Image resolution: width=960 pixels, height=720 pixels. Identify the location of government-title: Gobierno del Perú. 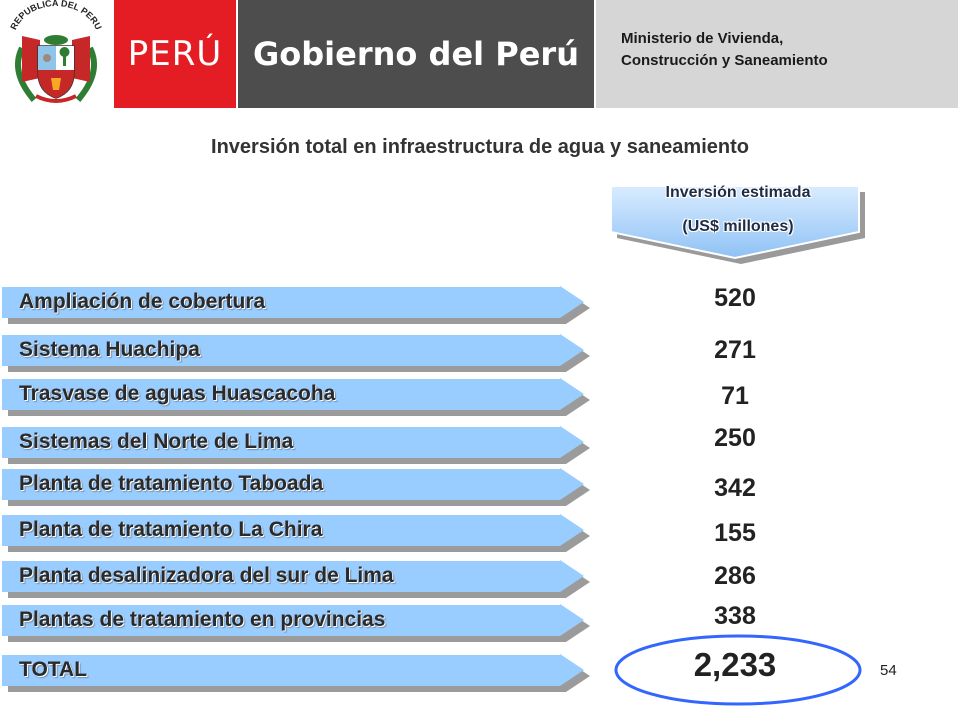
(416, 54).